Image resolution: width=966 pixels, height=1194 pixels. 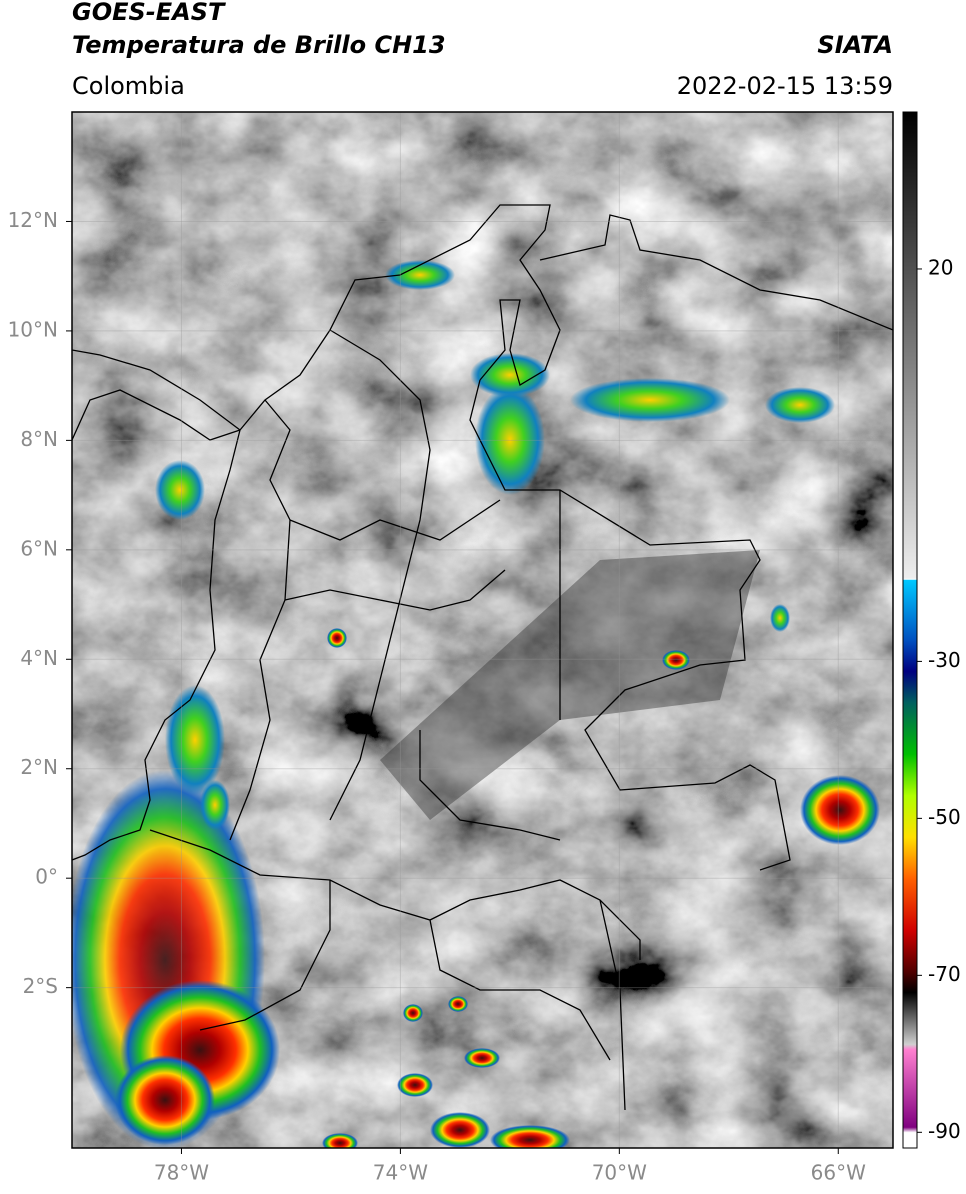 What do you see at coordinates (33, 329) in the screenshot?
I see `y-tick-label: 10°N` at bounding box center [33, 329].